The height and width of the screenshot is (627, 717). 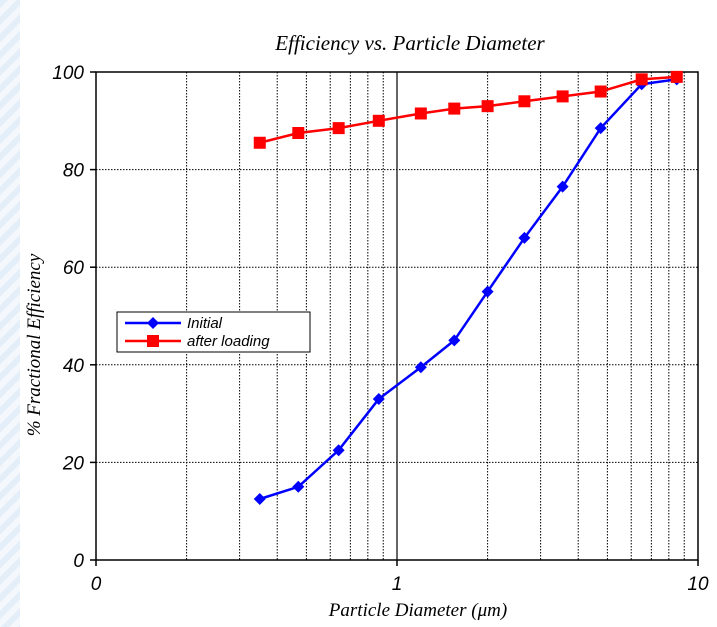 What do you see at coordinates (698, 584) in the screenshot?
I see `x-tick-label: 10` at bounding box center [698, 584].